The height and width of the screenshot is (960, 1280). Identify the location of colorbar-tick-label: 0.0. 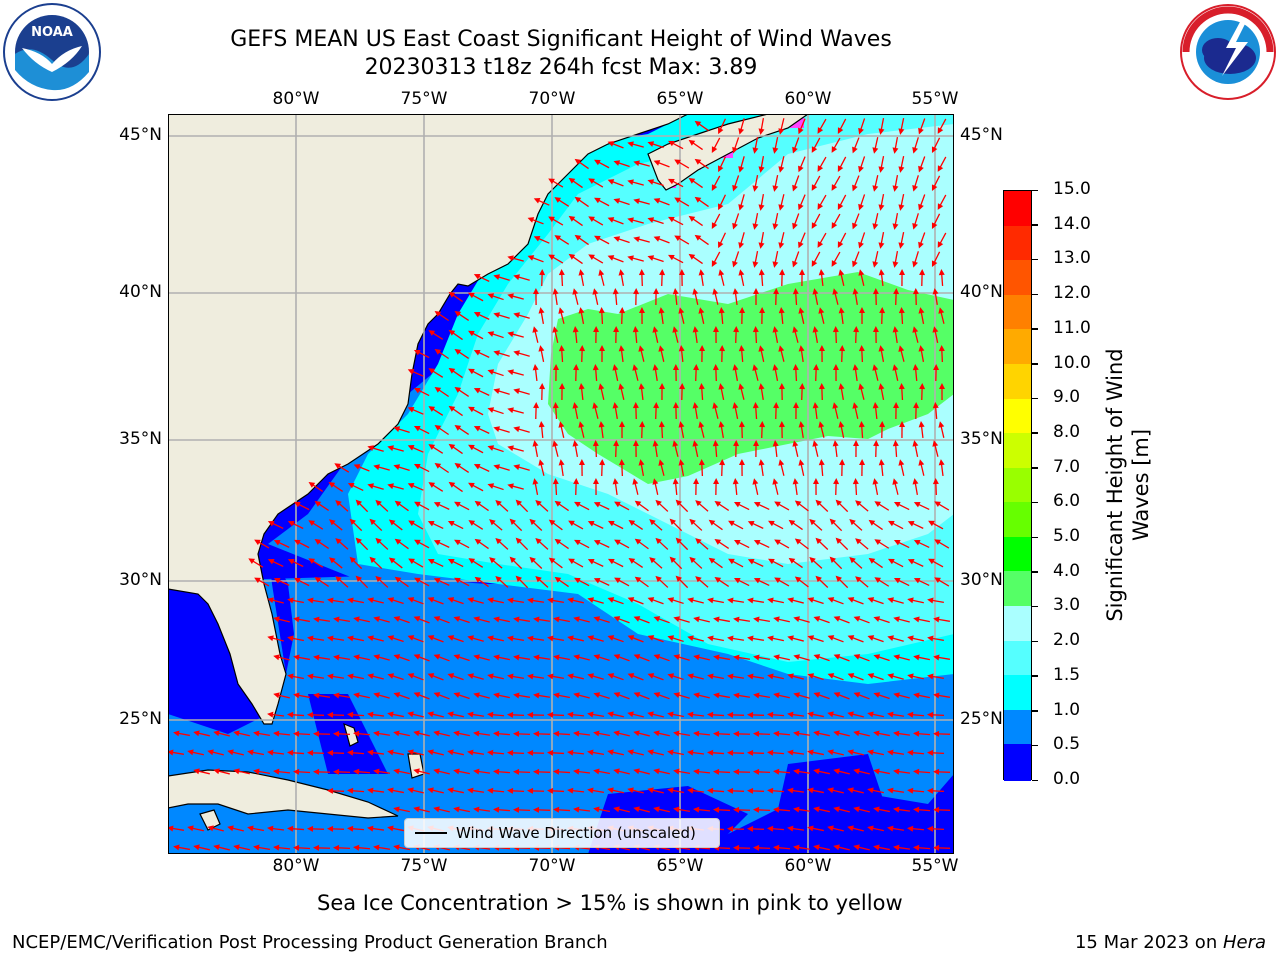
(1067, 779).